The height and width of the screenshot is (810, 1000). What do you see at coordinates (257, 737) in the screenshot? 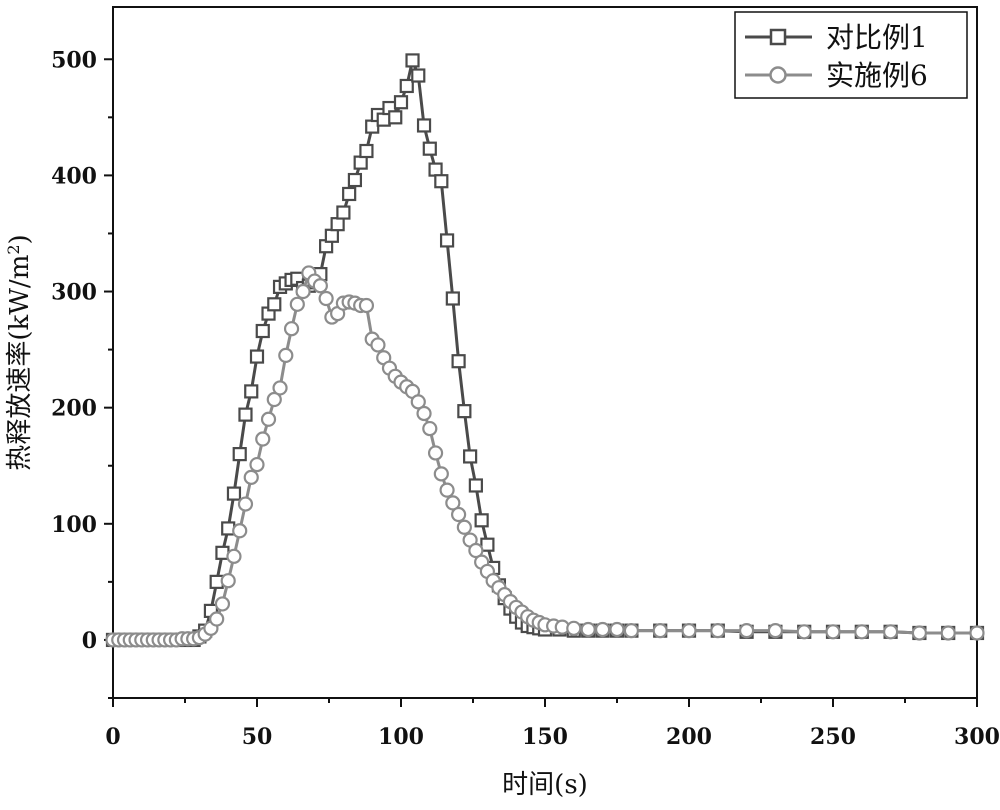
I see `x-tick-label: 50` at bounding box center [257, 737].